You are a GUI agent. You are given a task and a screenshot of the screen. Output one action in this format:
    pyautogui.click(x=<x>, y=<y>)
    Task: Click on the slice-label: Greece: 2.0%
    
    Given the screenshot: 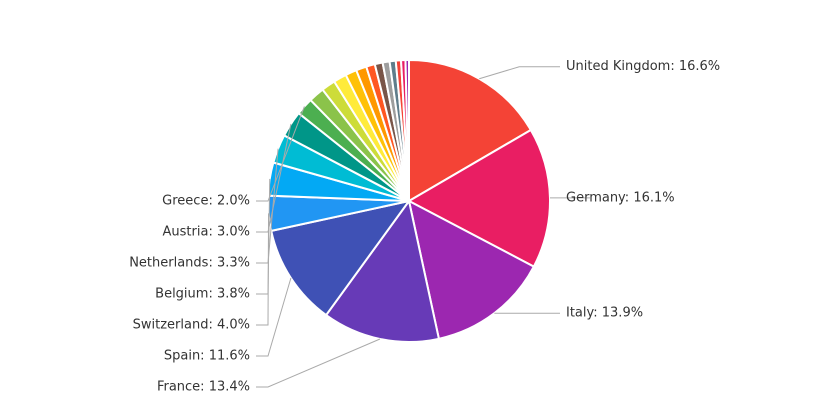 What is the action you would take?
    pyautogui.click(x=206, y=201)
    